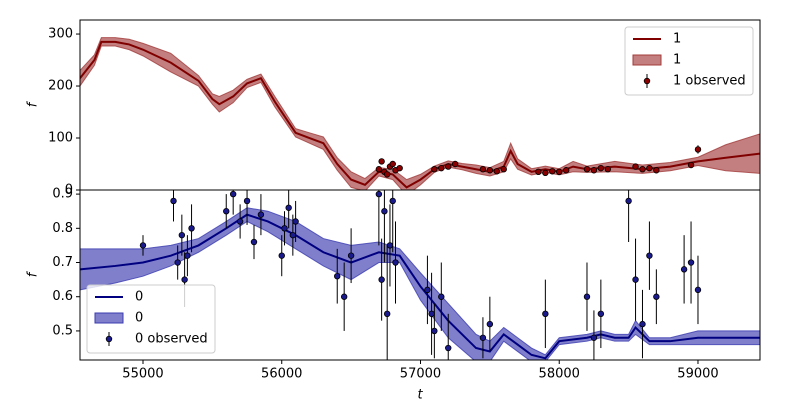 The height and width of the screenshot is (400, 800). Describe the element at coordinates (647, 81) in the screenshot. I see `legend-point` at that location.